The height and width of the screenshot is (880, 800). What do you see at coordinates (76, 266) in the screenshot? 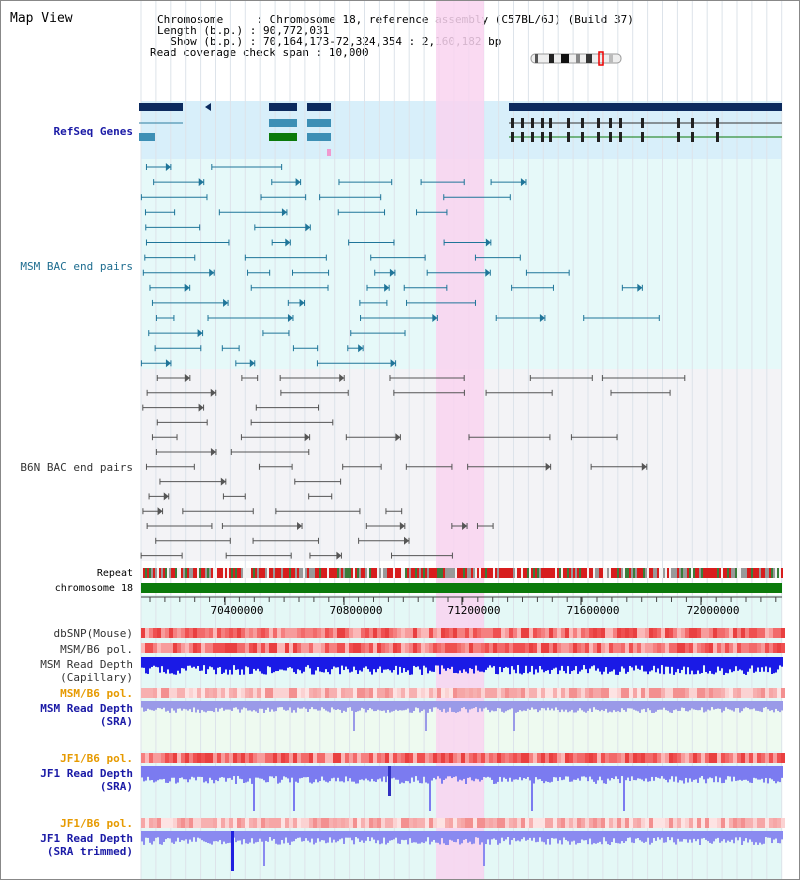
I see `track-label-msm-bac: MSM BAC end pairs` at bounding box center [76, 266].